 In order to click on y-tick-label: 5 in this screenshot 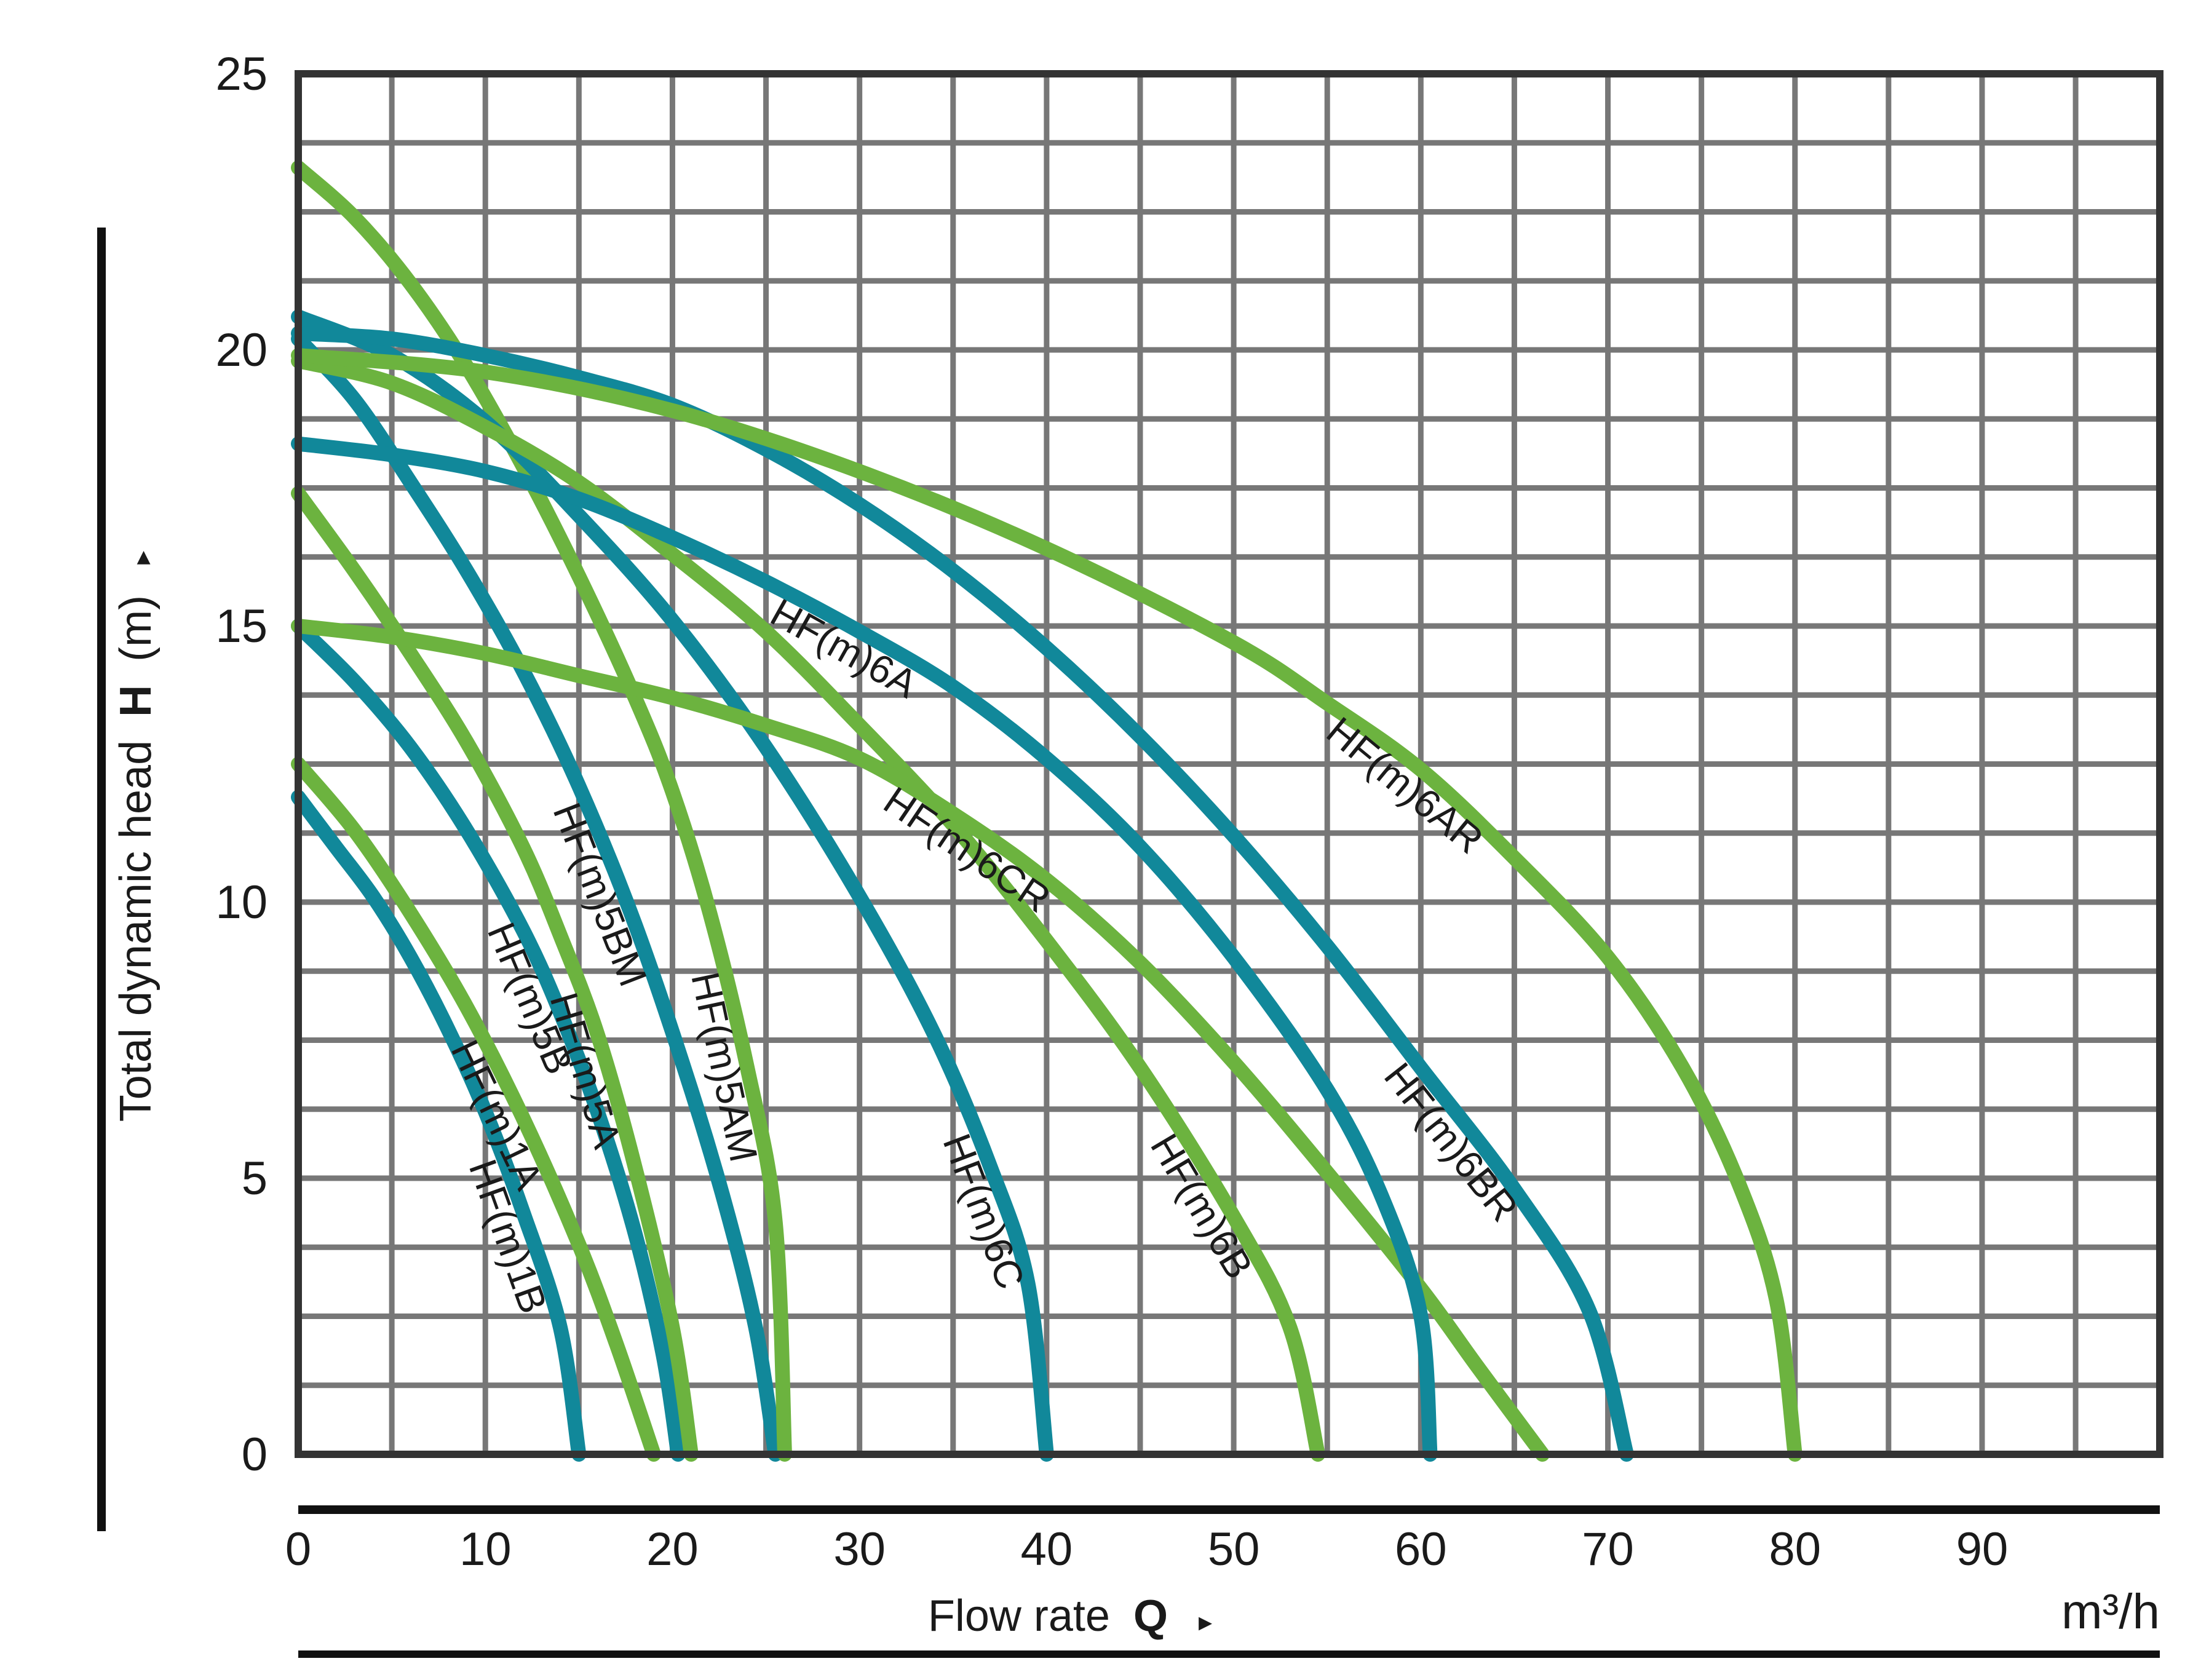, I will do `click(255, 1178)`.